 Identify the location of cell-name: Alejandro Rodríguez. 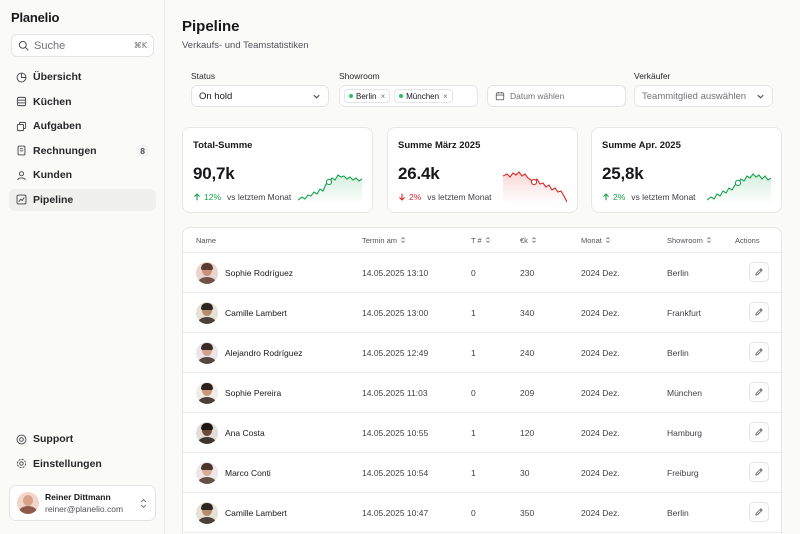
(249, 353).